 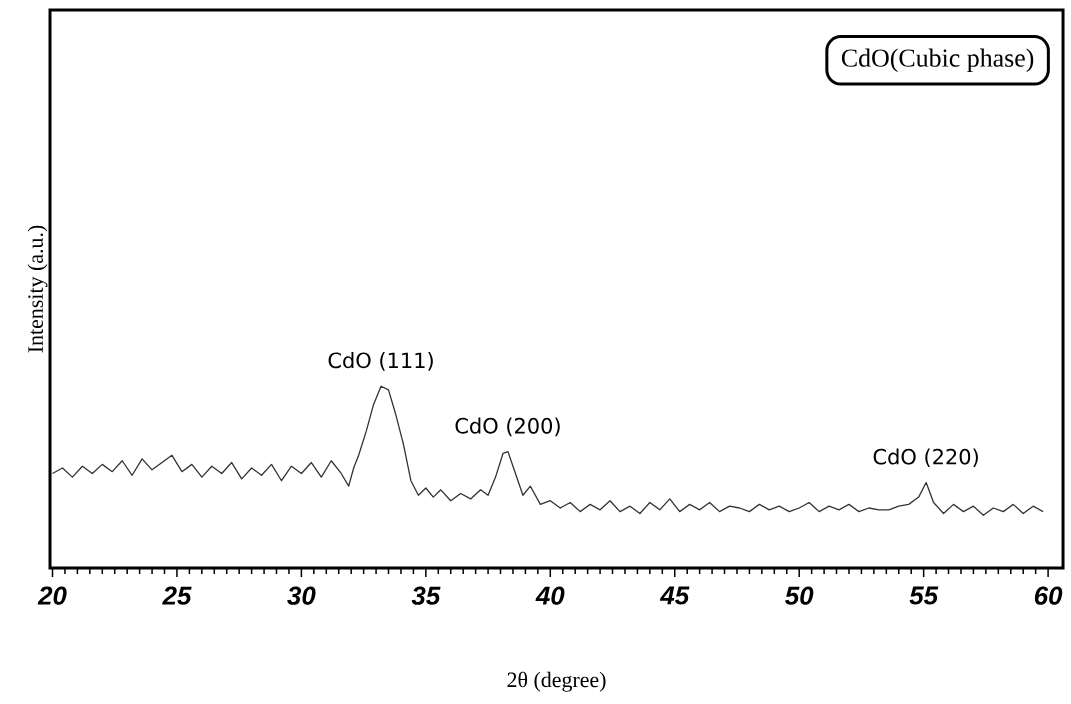 What do you see at coordinates (507, 427) in the screenshot?
I see `annotation: CdO (200)` at bounding box center [507, 427].